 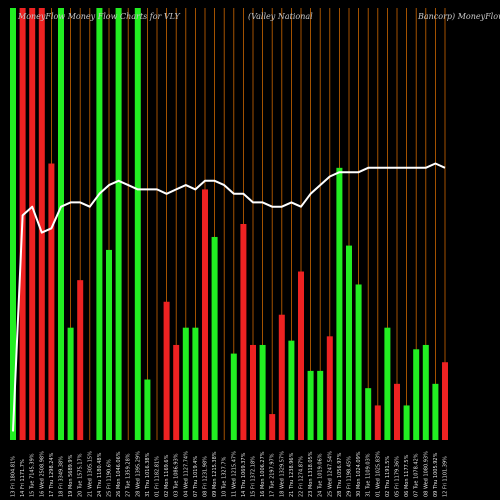 What do you see at coordinates (302, 476) in the screenshot?
I see `x-tick-label: 22 Fri 1274.87%` at bounding box center [302, 476].